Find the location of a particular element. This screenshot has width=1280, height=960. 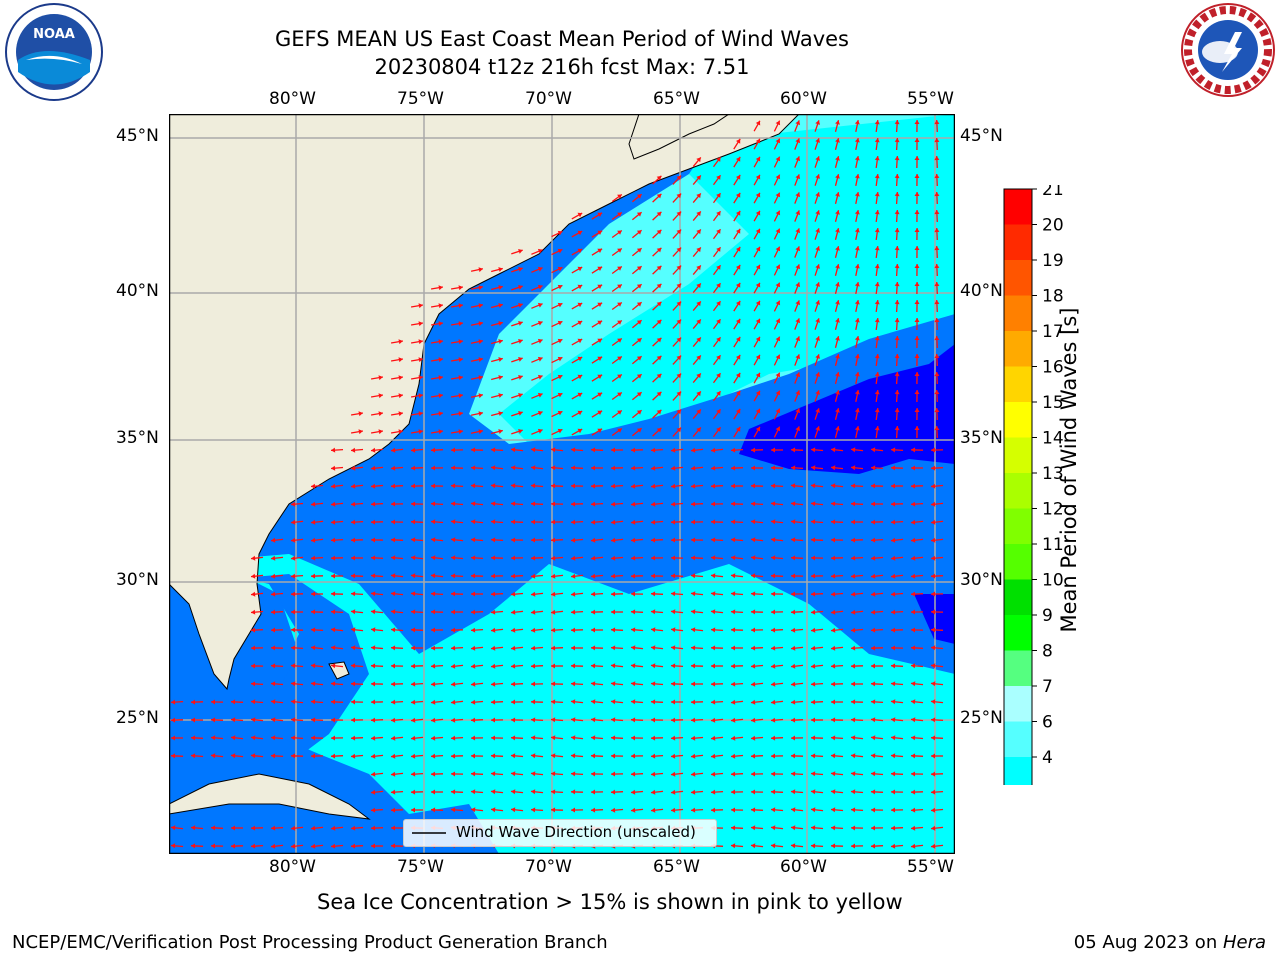

colorbar-tick-label: 18 is located at coordinates (1053, 297).